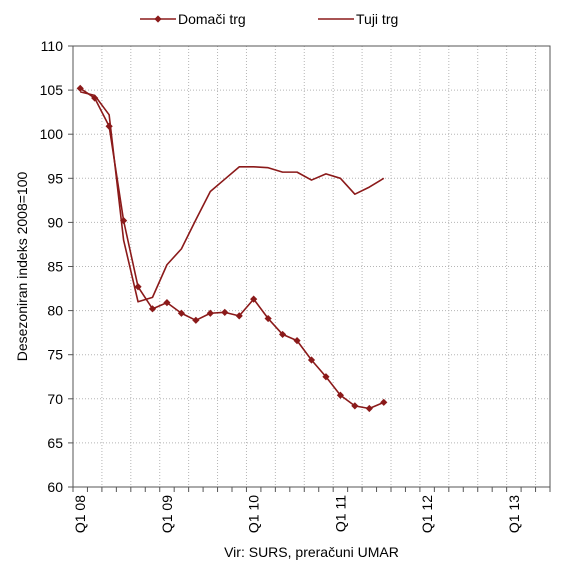 Image resolution: width=567 pixels, height=566 pixels. I want to click on legend-label-0: Domači trg, so click(212, 19).